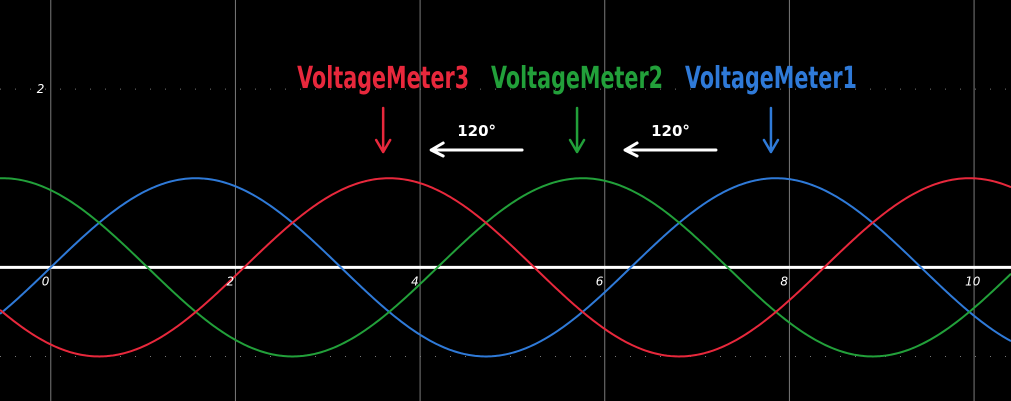 This screenshot has height=401, width=1011. Describe the element at coordinates (415, 281) in the screenshot. I see `x-tick-label: 4` at that location.